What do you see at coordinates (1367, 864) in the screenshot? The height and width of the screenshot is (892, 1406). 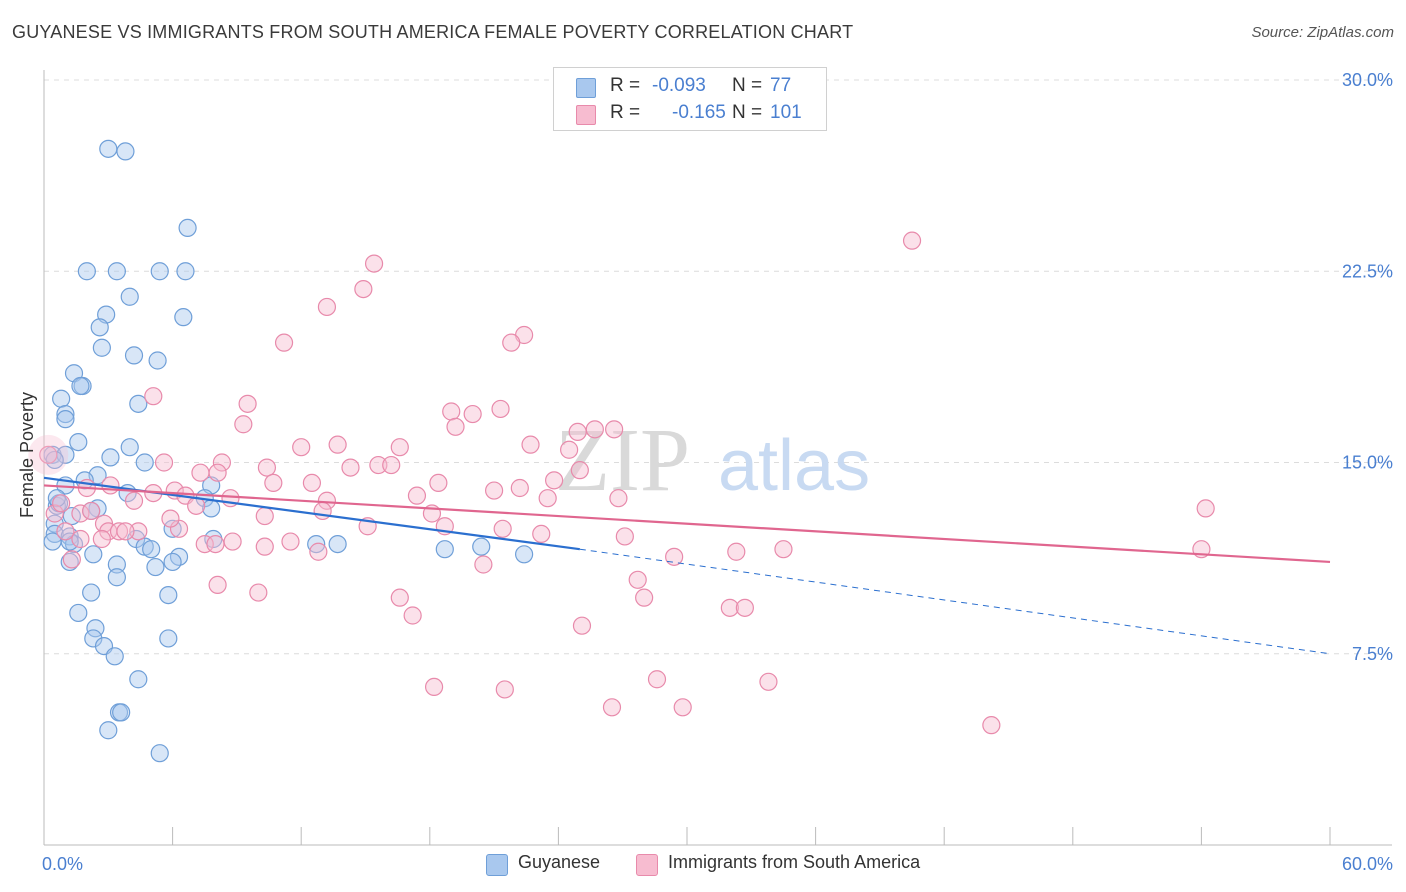 I see `x-tick-max: 60.0%` at bounding box center [1367, 864].